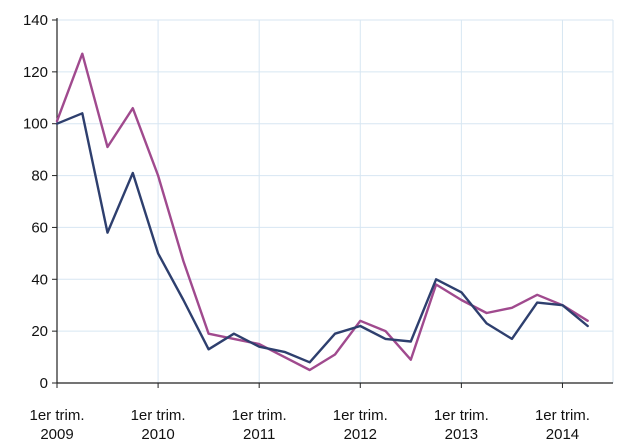  What do you see at coordinates (562, 434) in the screenshot?
I see `x-tick-label-line2: 2014` at bounding box center [562, 434].